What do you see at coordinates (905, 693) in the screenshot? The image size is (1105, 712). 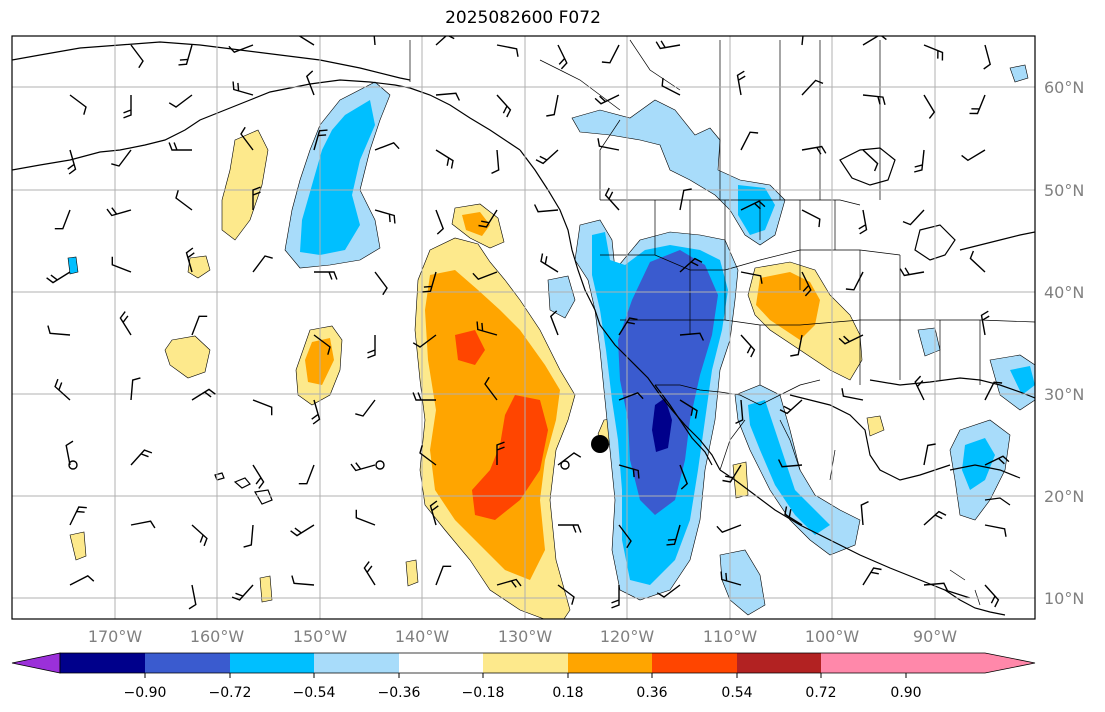 I see `colorbar-tick-label: 0.90` at bounding box center [905, 693].